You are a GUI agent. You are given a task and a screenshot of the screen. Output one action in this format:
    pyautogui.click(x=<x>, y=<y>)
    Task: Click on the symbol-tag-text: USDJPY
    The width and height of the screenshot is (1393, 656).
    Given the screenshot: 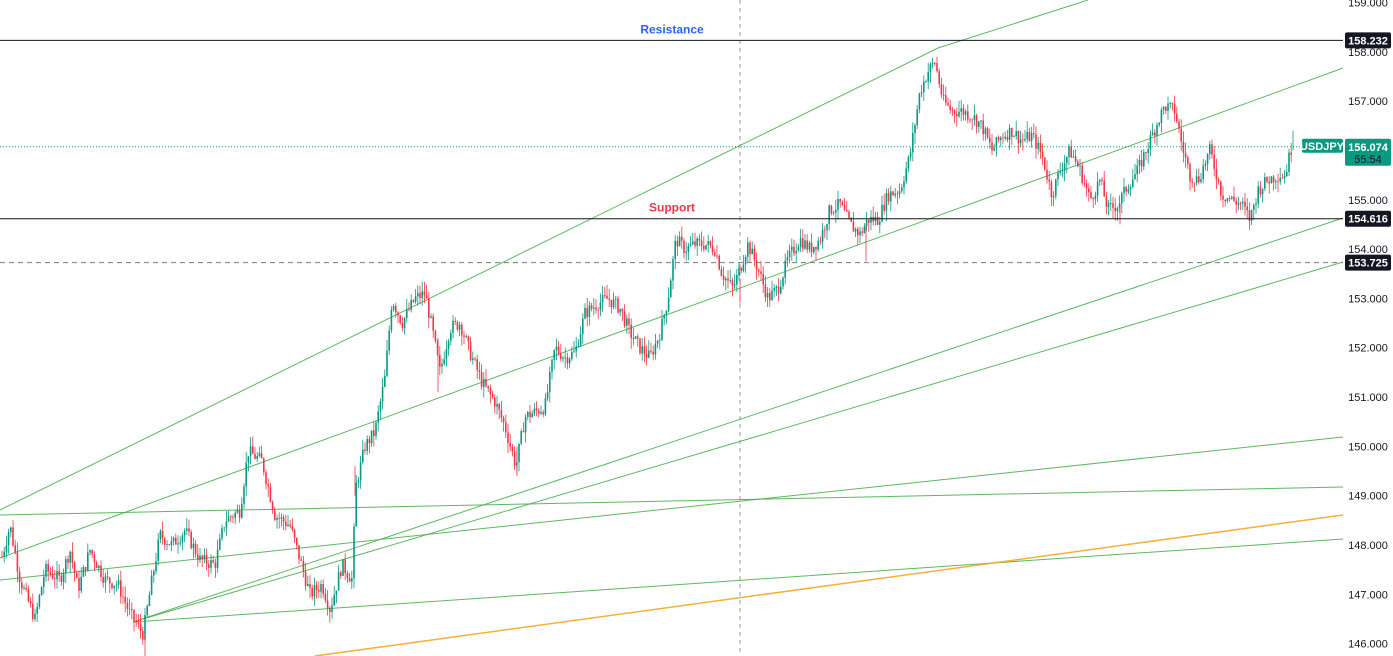 What is the action you would take?
    pyautogui.click(x=1322, y=147)
    